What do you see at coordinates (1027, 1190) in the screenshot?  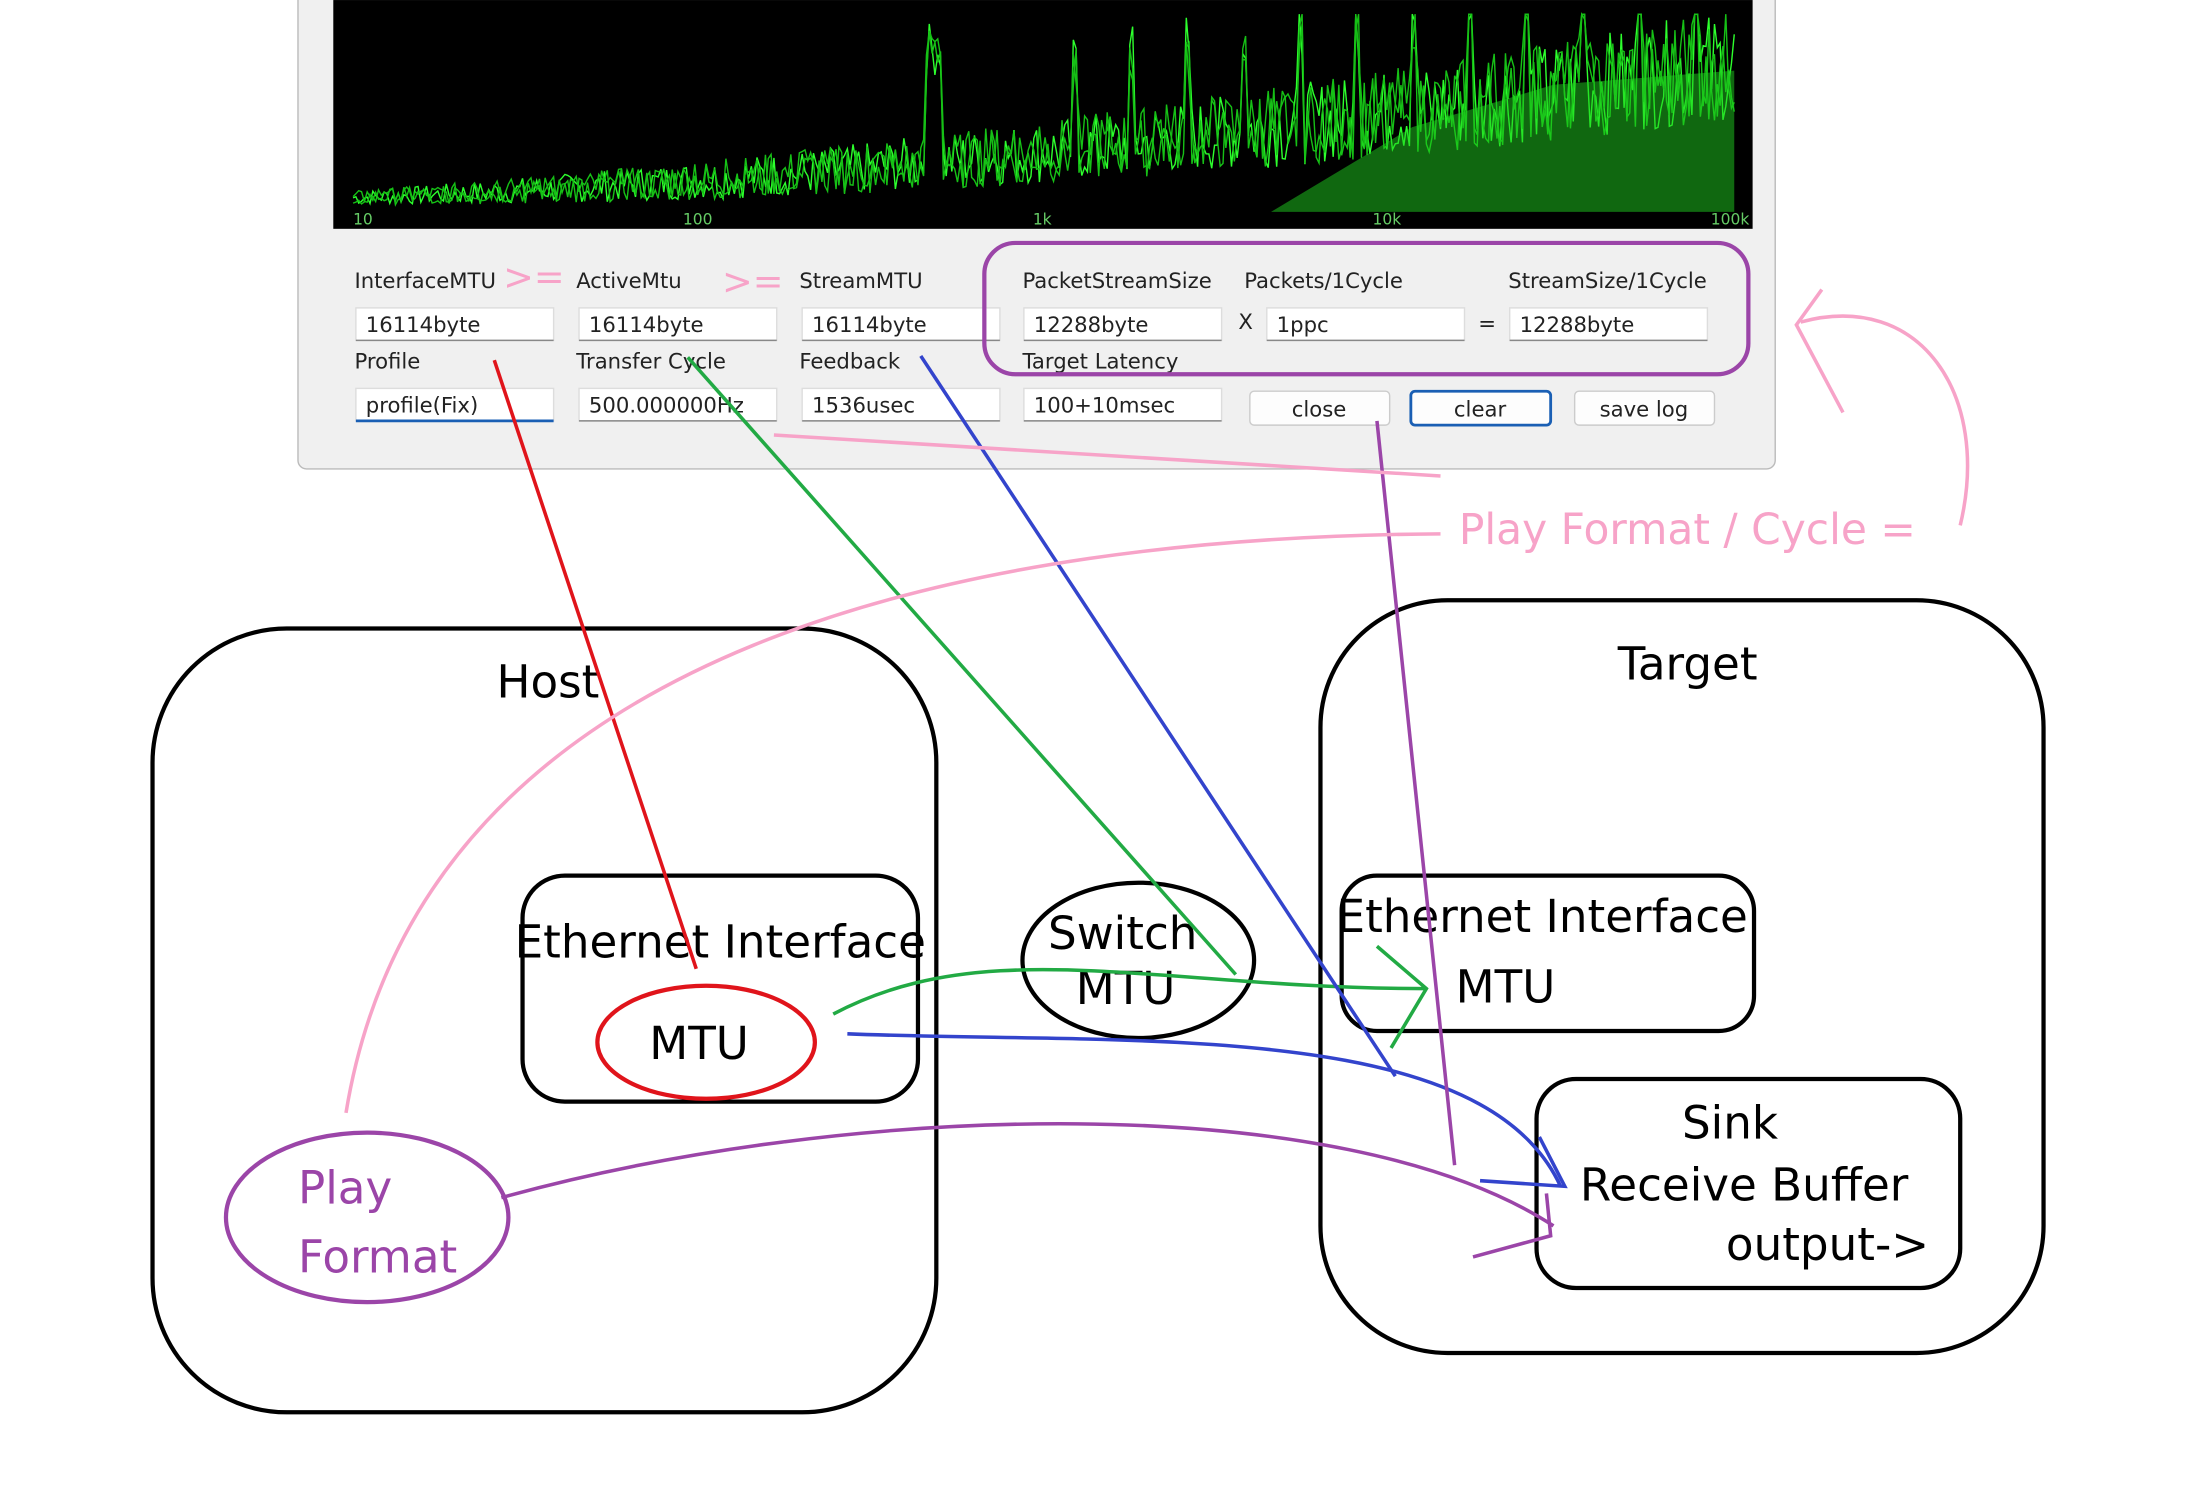 I see `purple-arrow` at bounding box center [1027, 1190].